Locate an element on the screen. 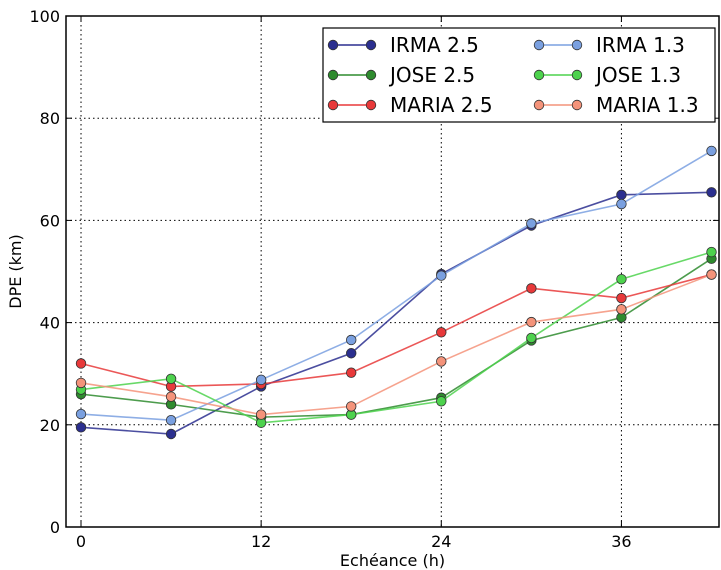 The image size is (721, 570). legend-item: IRMA 2.5 is located at coordinates (403, 45).